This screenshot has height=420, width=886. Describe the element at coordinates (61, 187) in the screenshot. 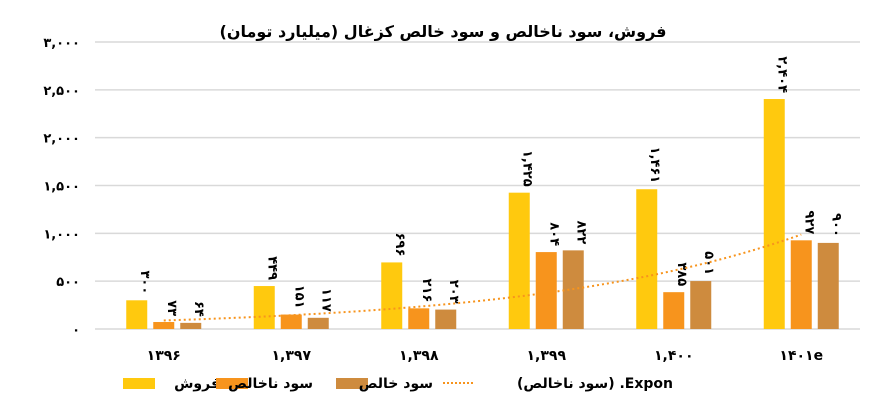

I see `y-tick-label: ۱,۵۰۰` at that location.